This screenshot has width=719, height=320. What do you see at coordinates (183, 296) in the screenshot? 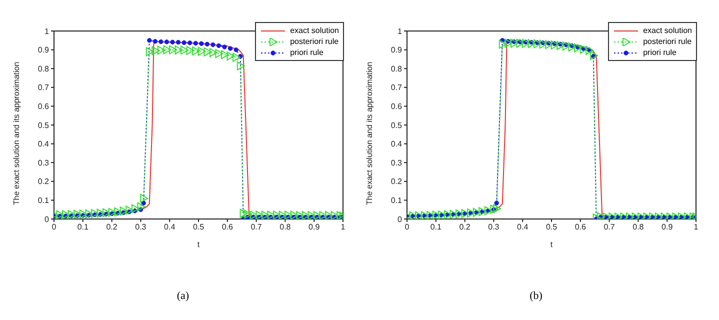
I see `text: (a)` at bounding box center [183, 296].